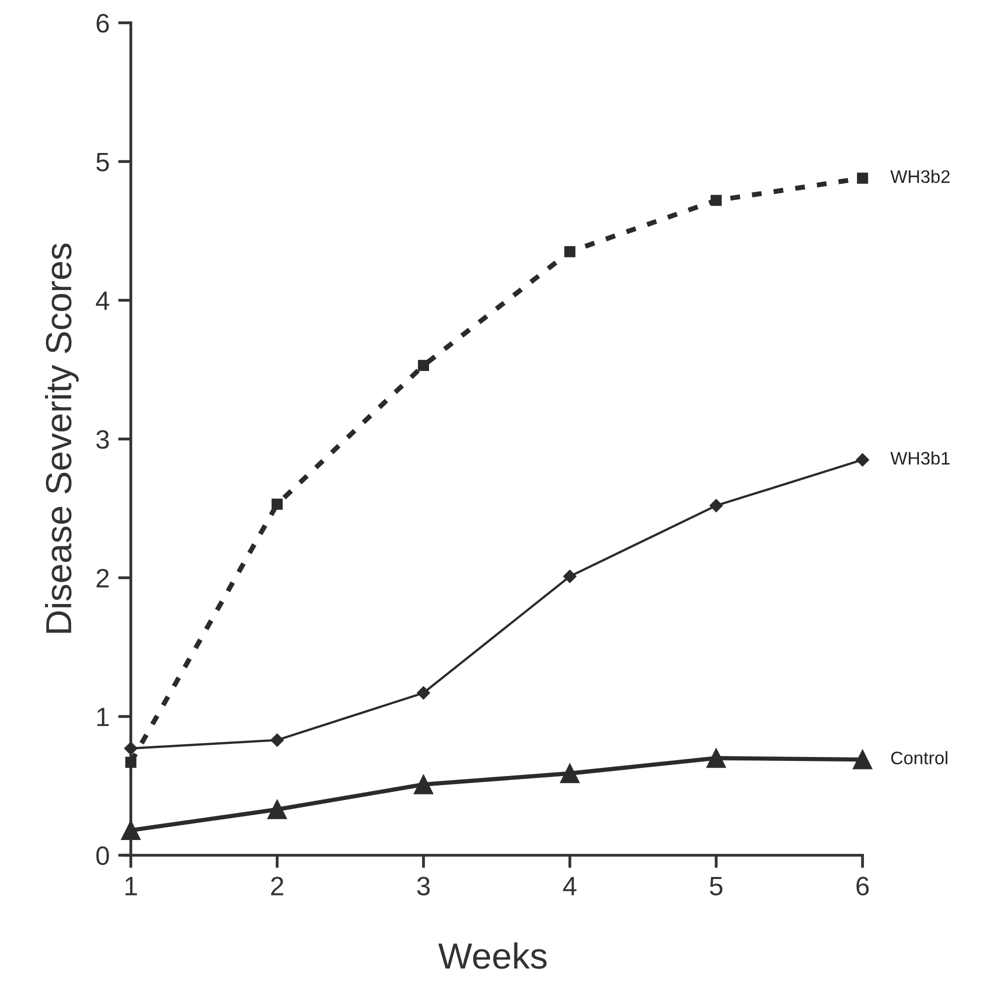  Describe the element at coordinates (131, 886) in the screenshot. I see `x-tick-label: 1` at that location.